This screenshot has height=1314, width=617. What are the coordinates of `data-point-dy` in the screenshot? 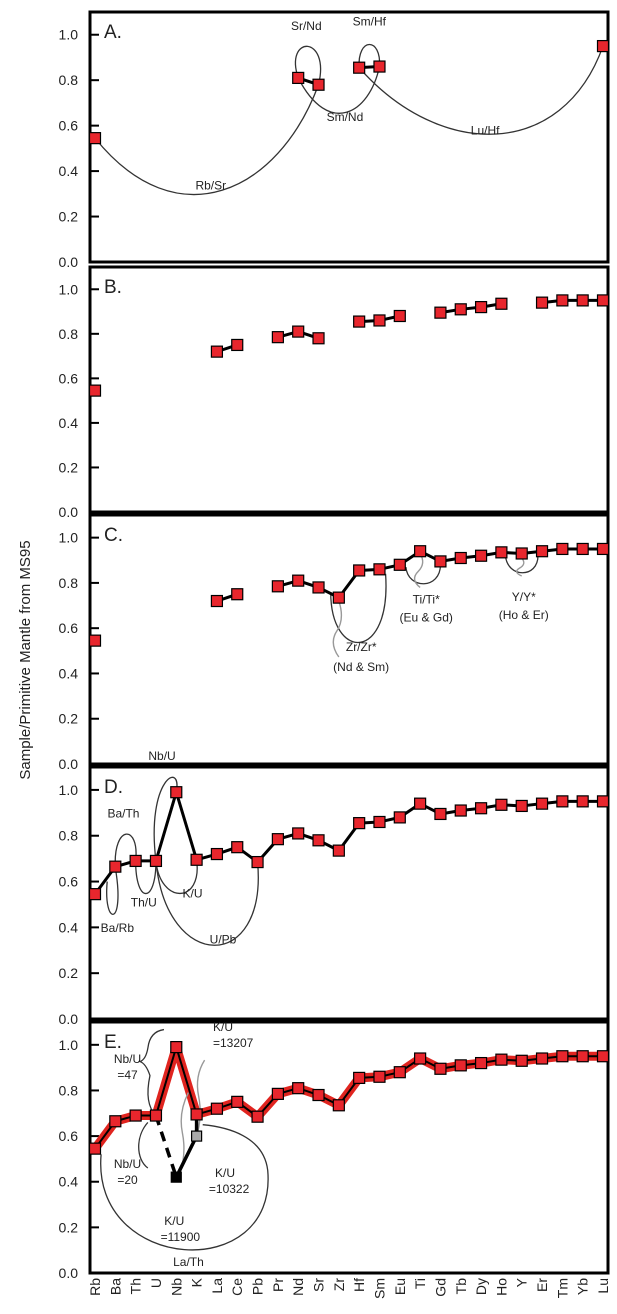 It's located at (481, 1063).